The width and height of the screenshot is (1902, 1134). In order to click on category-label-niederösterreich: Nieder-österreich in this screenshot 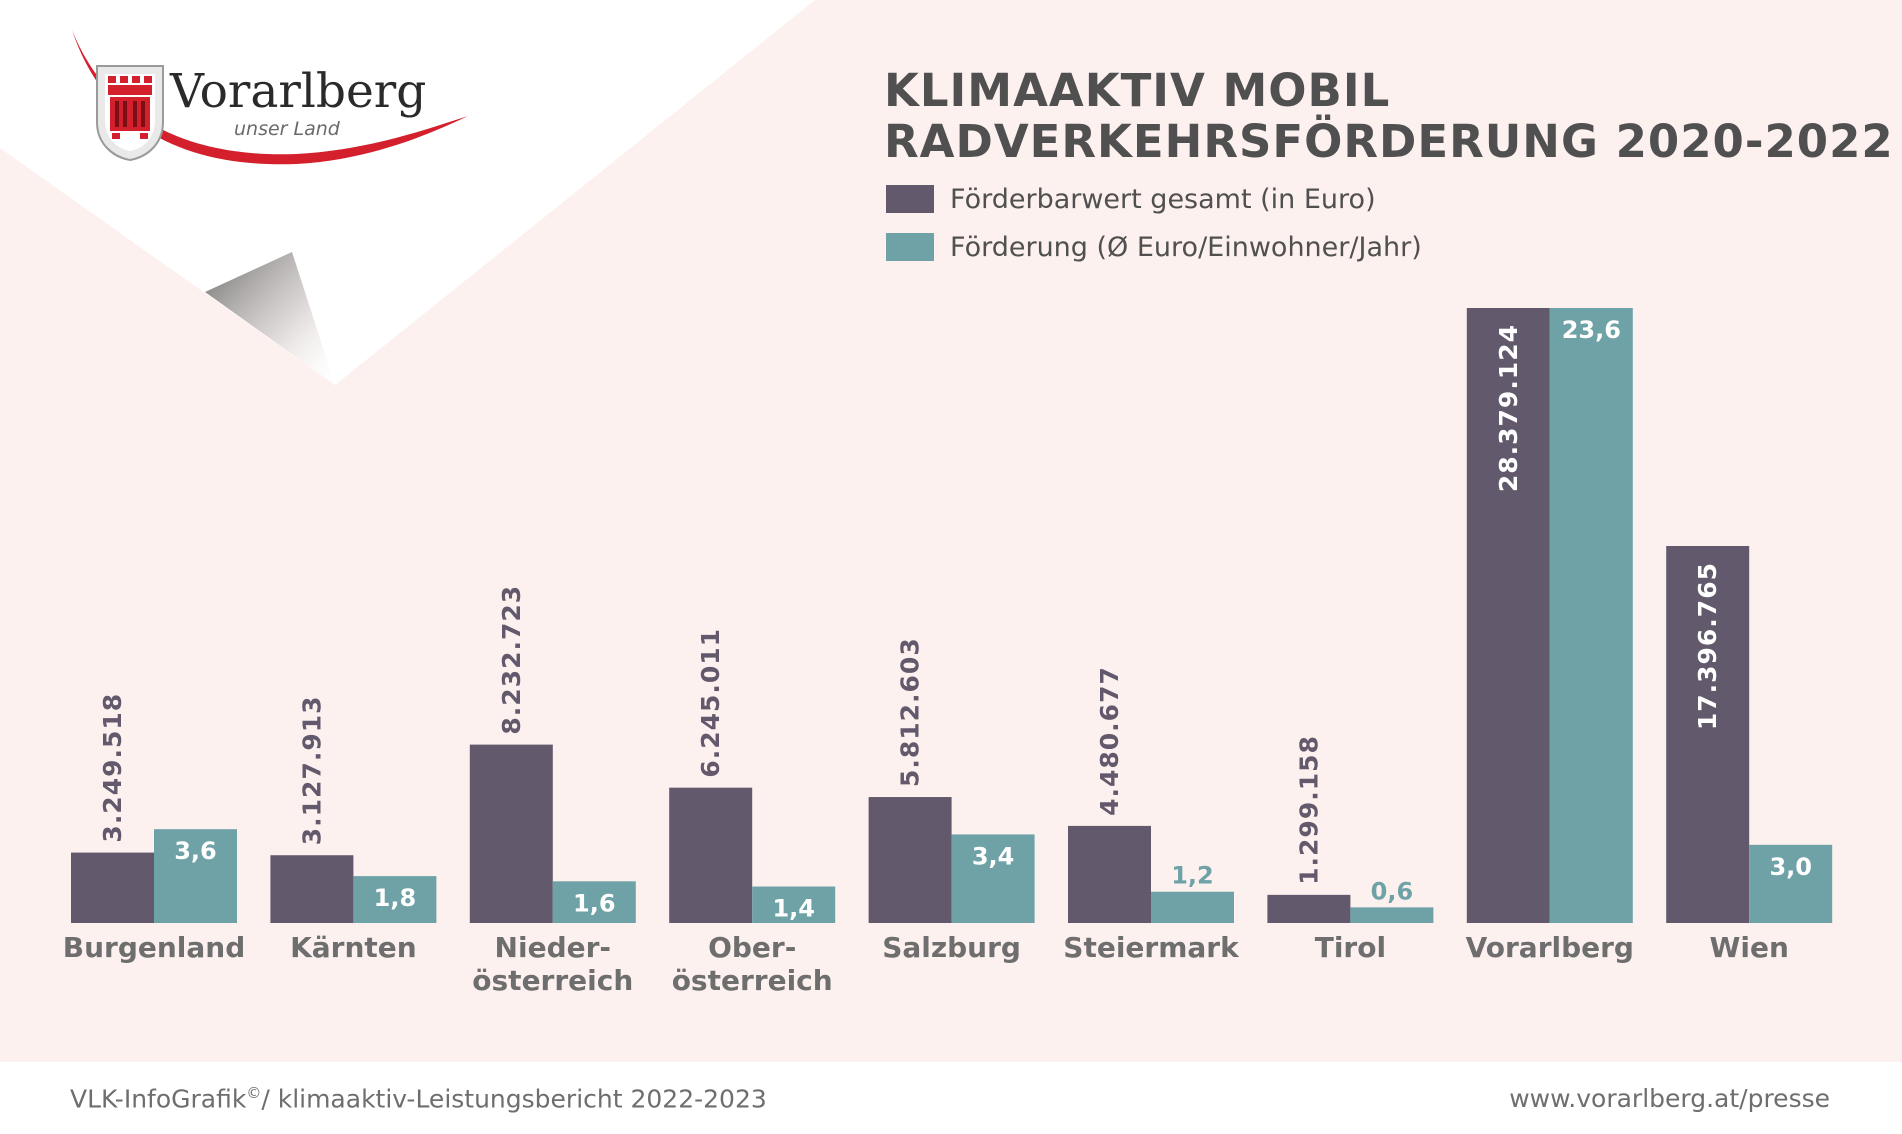, I will do `click(552, 964)`.